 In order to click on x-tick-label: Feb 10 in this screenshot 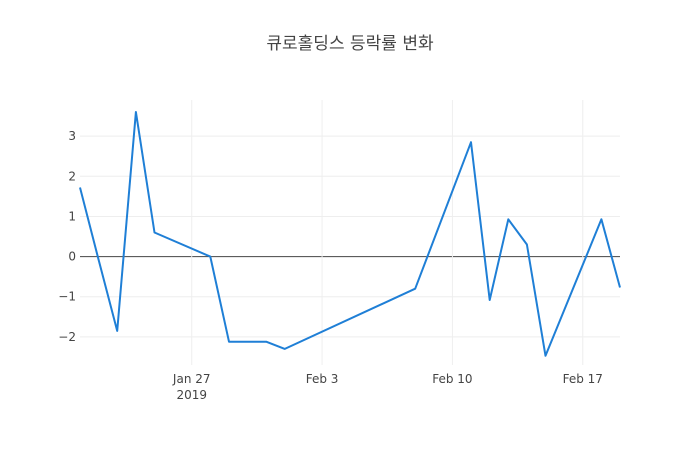, I will do `click(452, 379)`.